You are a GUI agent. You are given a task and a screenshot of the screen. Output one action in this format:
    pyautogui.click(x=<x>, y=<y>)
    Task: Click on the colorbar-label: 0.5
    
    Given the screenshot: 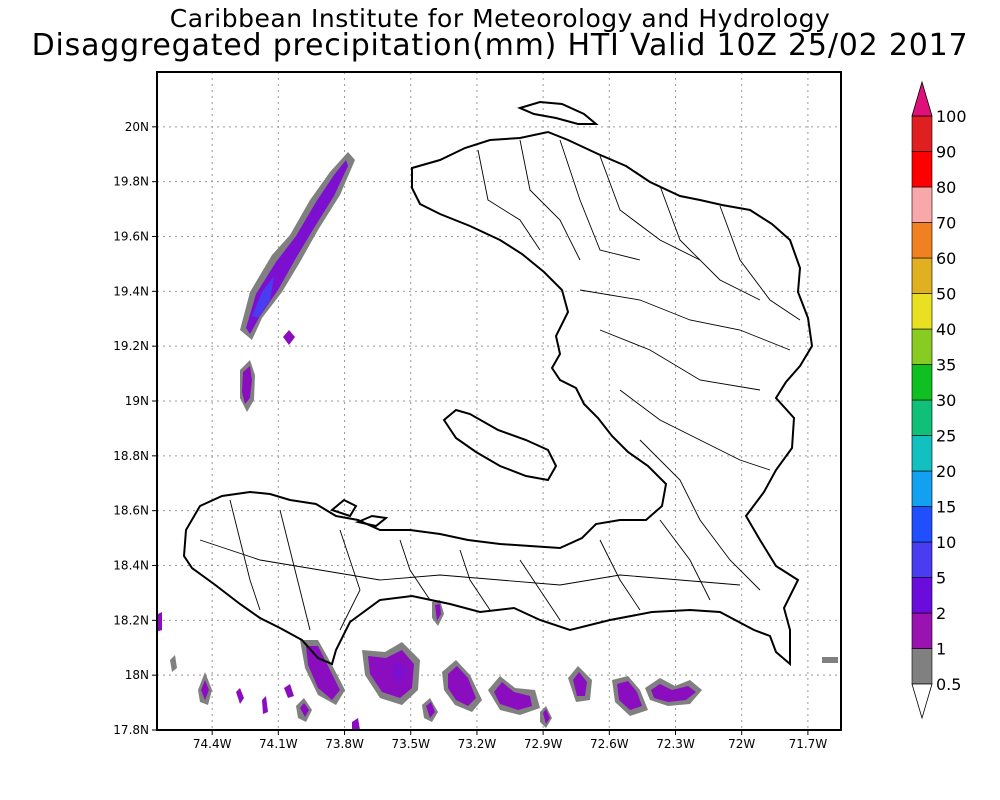 What is the action you would take?
    pyautogui.click(x=948, y=684)
    